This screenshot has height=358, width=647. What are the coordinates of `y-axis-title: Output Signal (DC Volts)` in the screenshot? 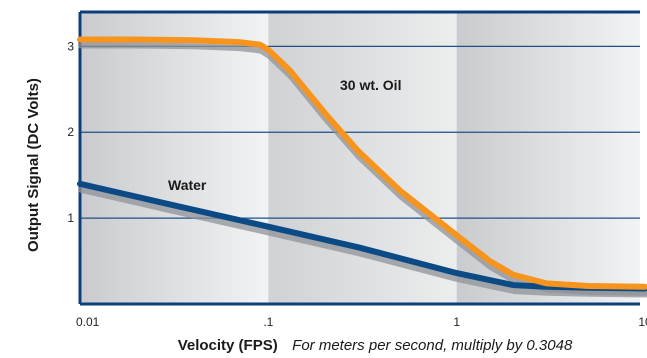 It's located at (33, 165).